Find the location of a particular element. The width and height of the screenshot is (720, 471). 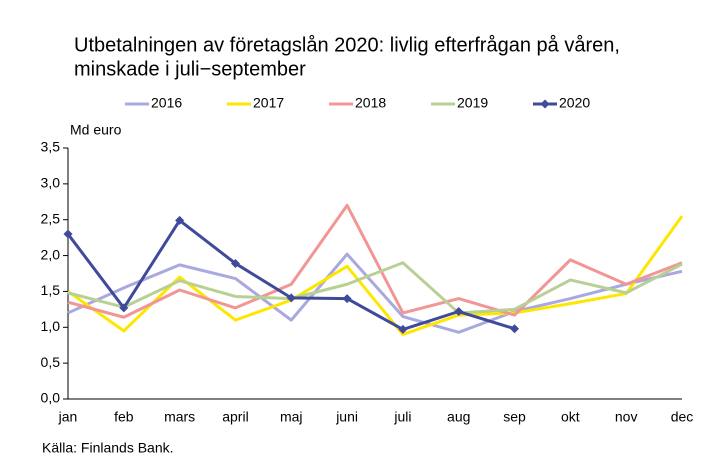

y-tick-label: 0,0 is located at coordinates (51, 398).